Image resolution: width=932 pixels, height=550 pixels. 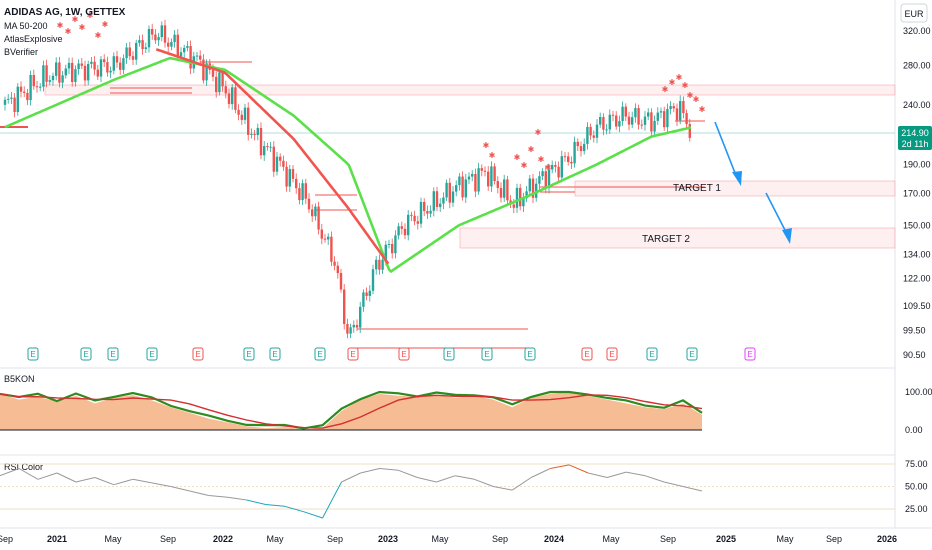 I want to click on rsi-title: RSI Color, so click(x=23, y=467).